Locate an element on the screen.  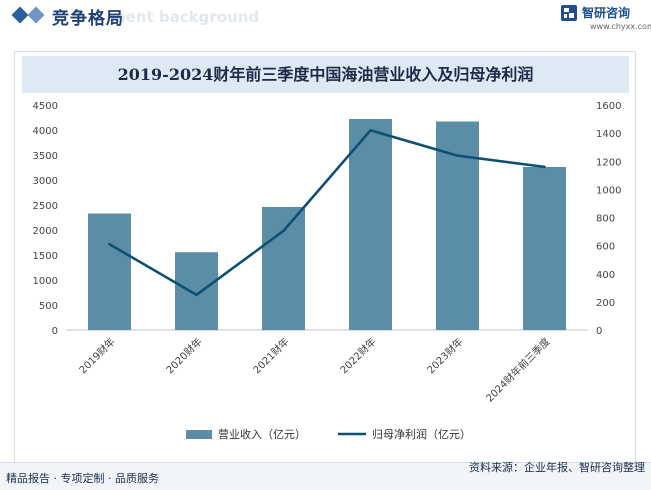
y-right-tick-label: 0 is located at coordinates (599, 331).